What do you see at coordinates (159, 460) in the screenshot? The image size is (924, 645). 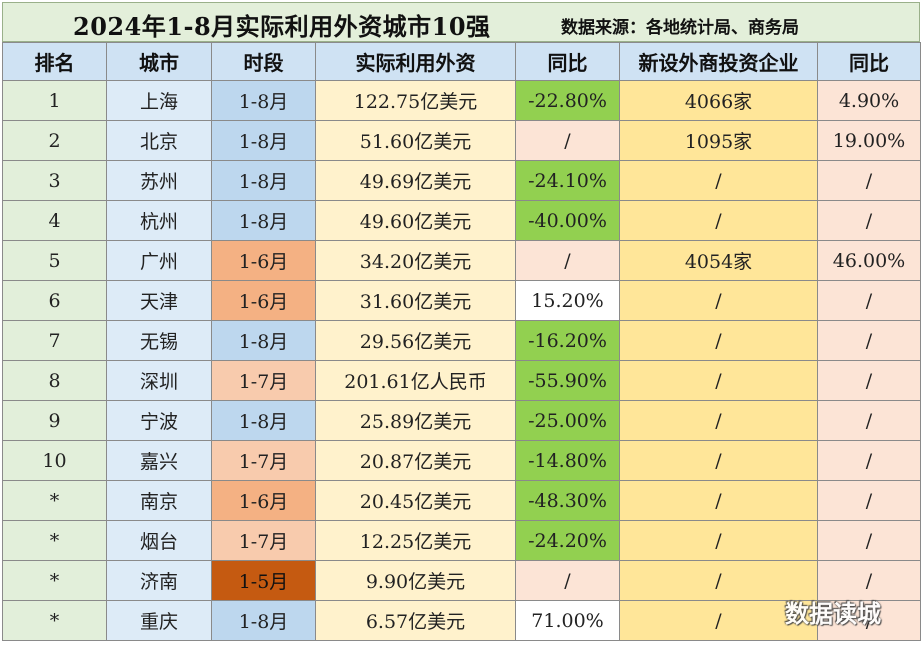 I see `city-cell: 嘉兴` at bounding box center [159, 460].